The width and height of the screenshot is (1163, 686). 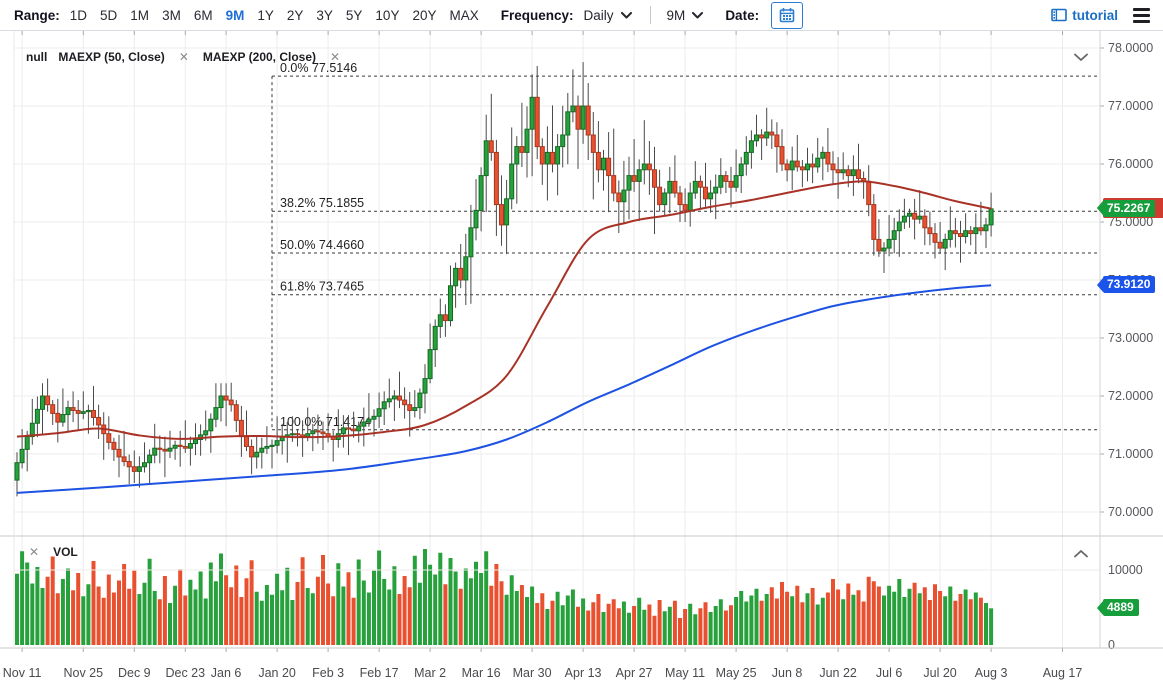 I want to click on menu-hamburger-icon, so click(x=1141, y=15).